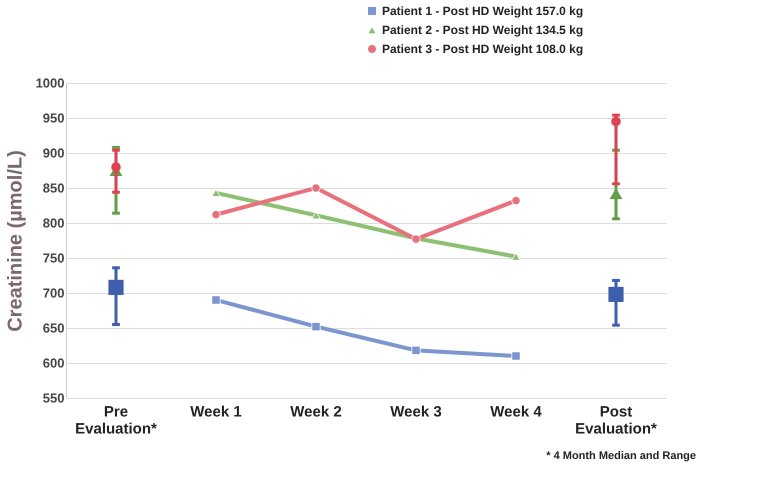 Image resolution: width=773 pixels, height=498 pixels. What do you see at coordinates (483, 11) in the screenshot?
I see `legend-label: Patient 1 - Post HD Weight 157.0 kg` at bounding box center [483, 11].